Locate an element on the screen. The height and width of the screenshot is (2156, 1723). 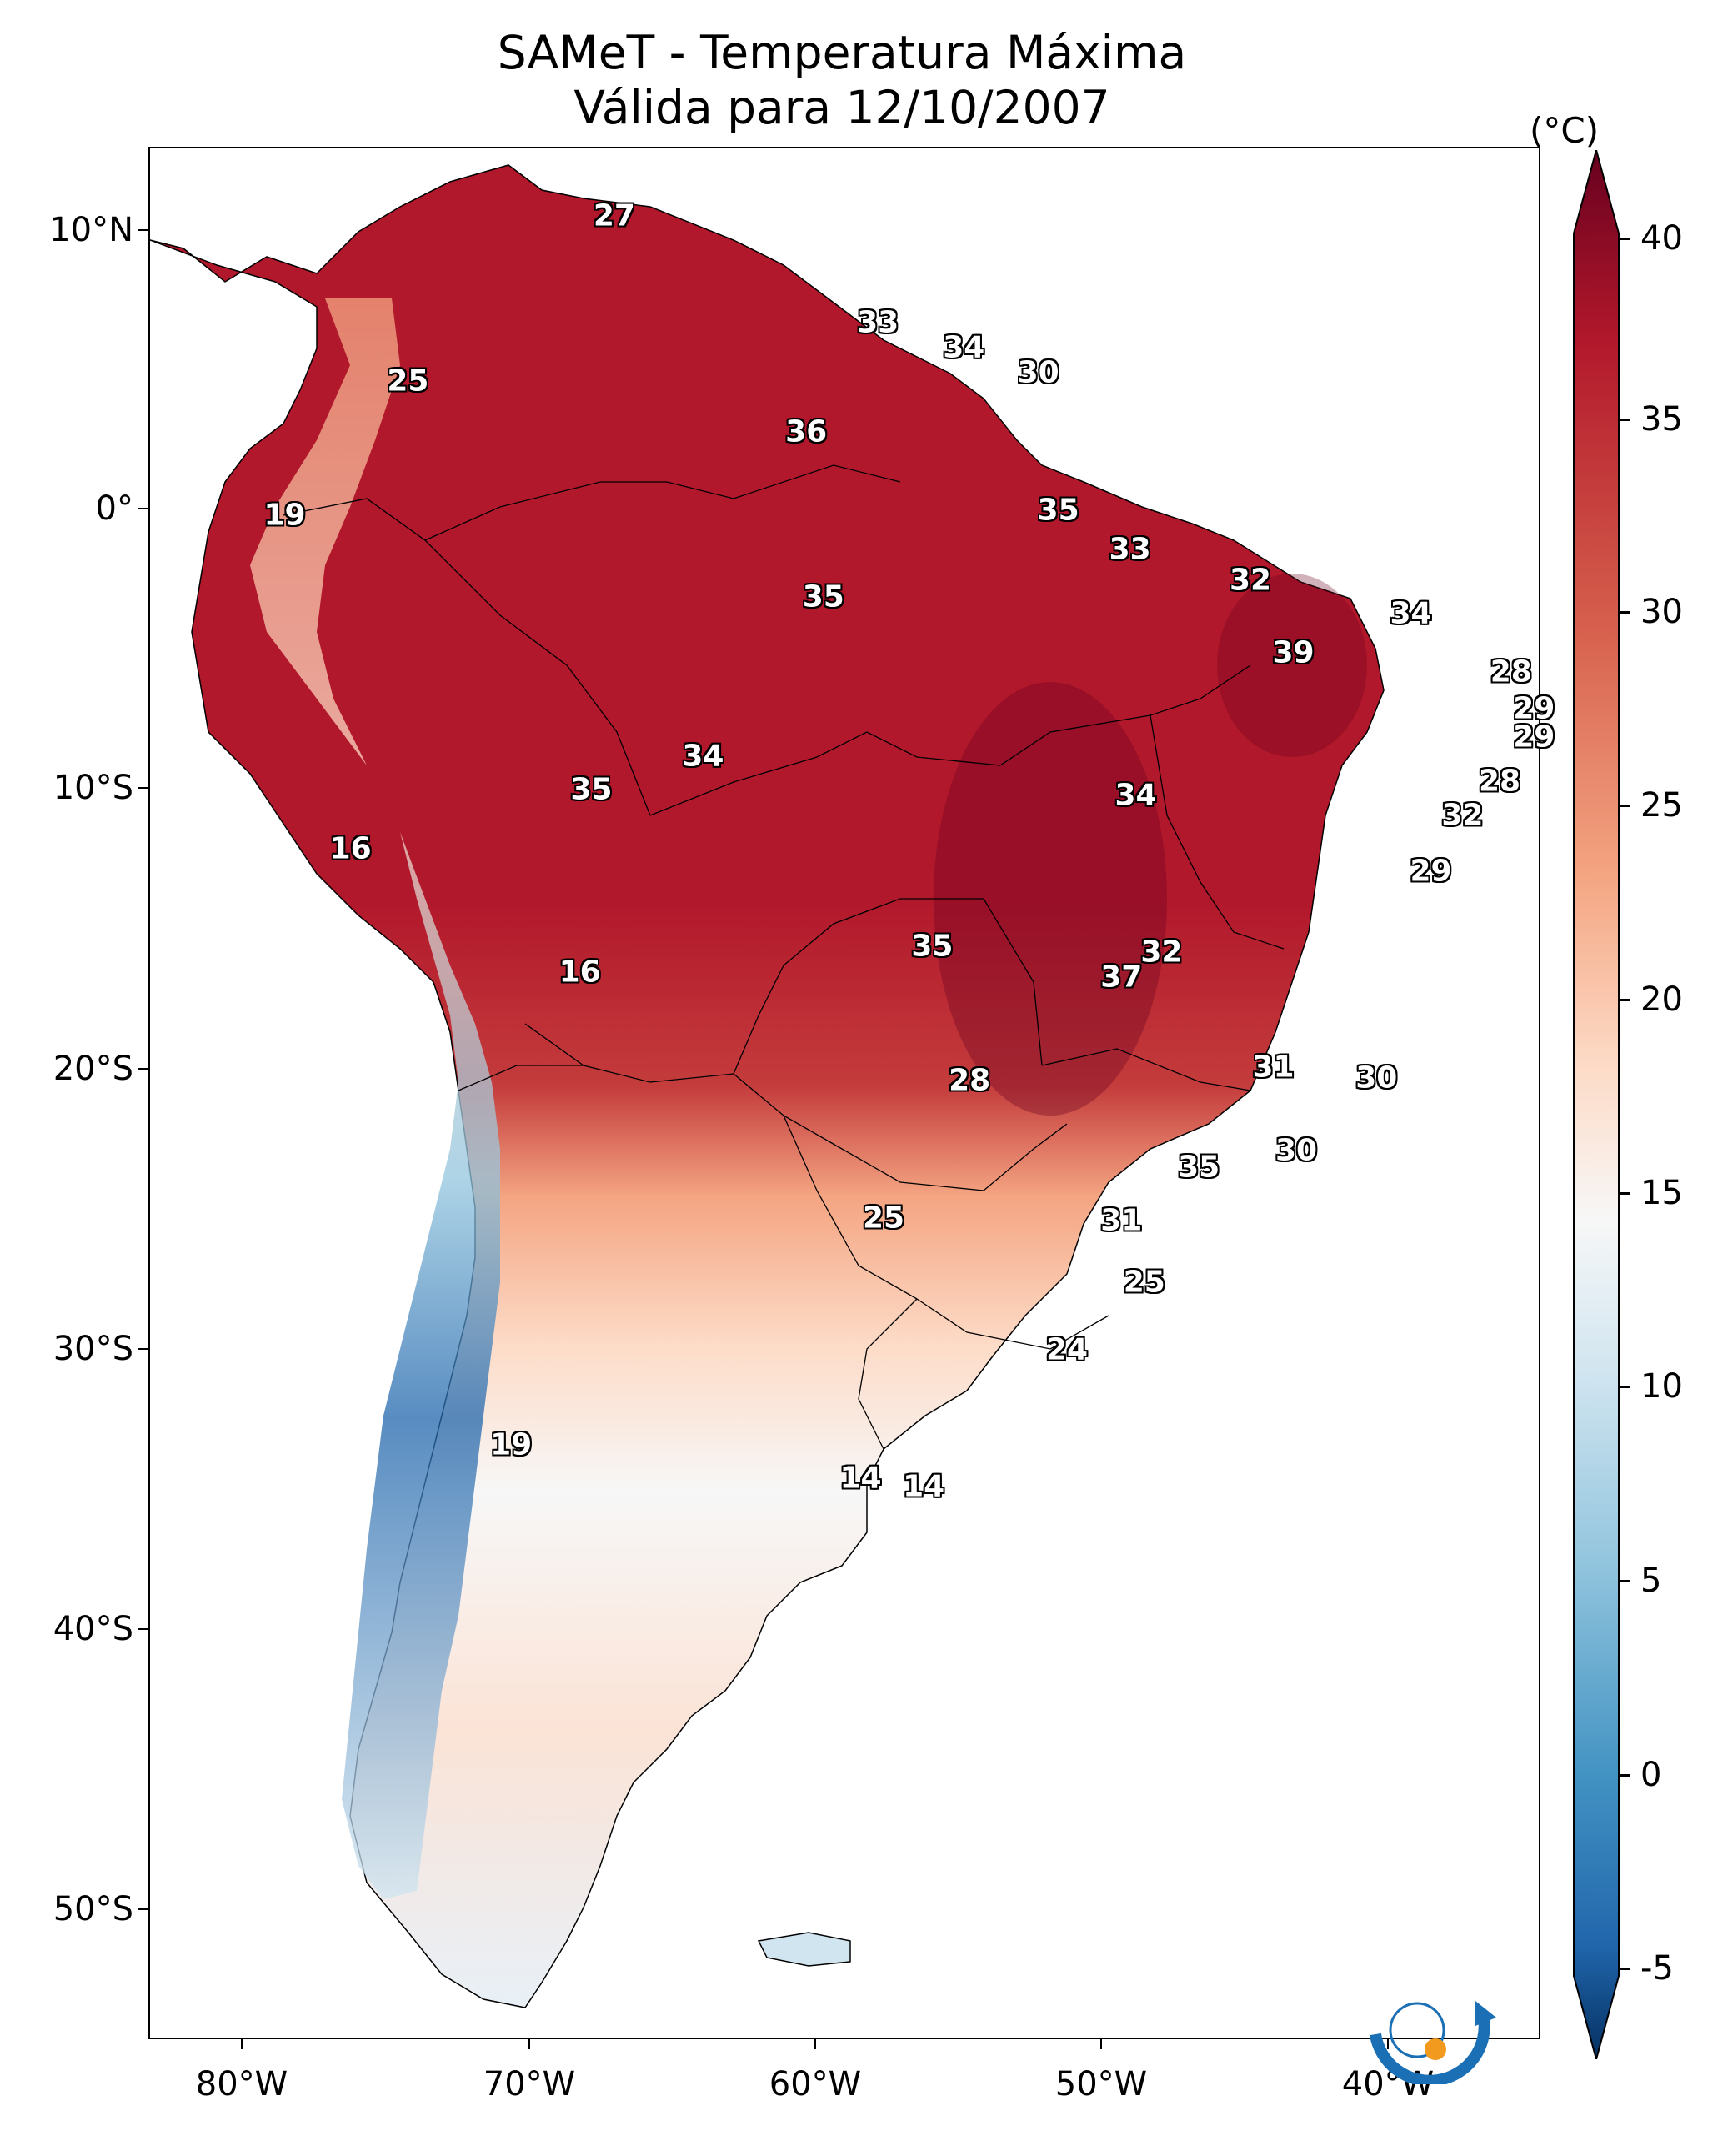
colorbar-label-25: 25 is located at coordinates (1661, 805).